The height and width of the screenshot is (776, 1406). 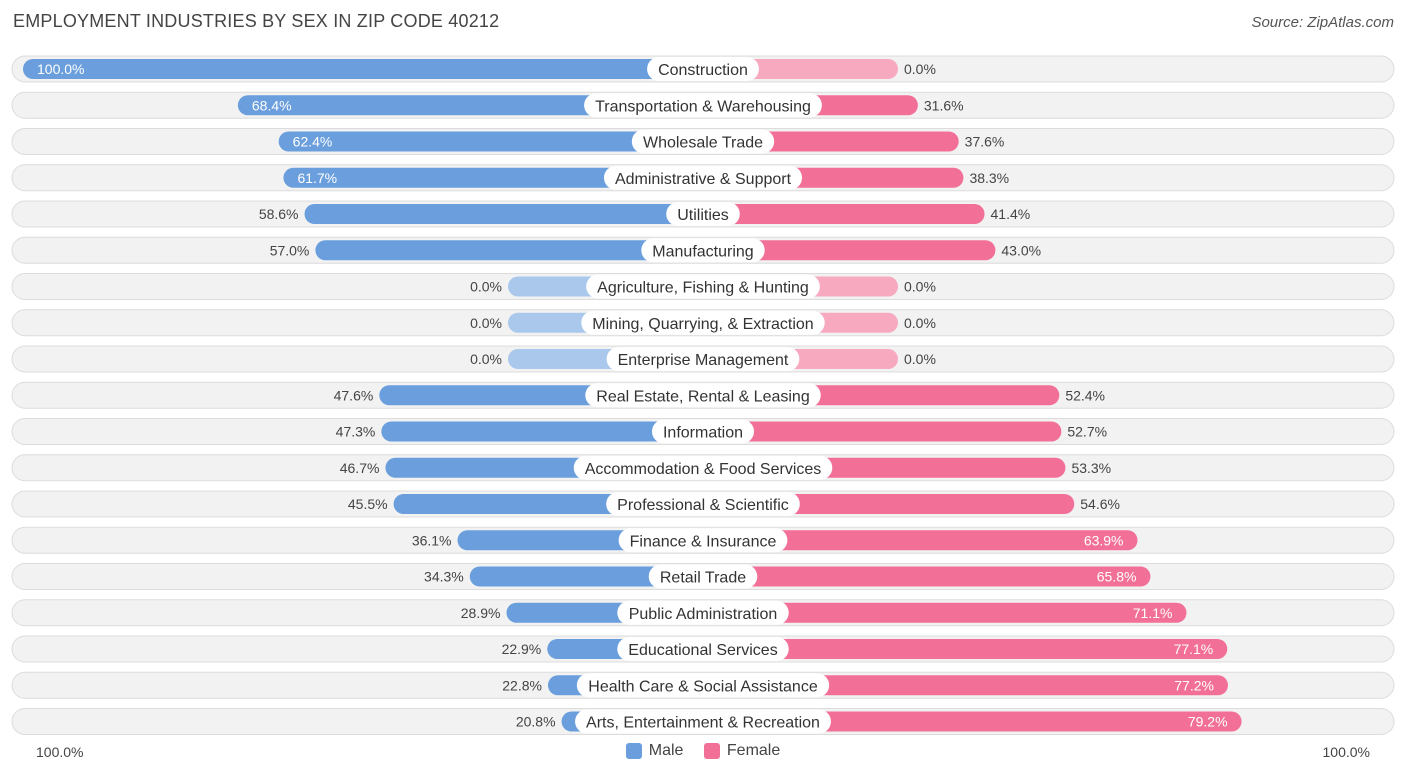 I want to click on male-value-label: 45.5%, so click(x=368, y=504).